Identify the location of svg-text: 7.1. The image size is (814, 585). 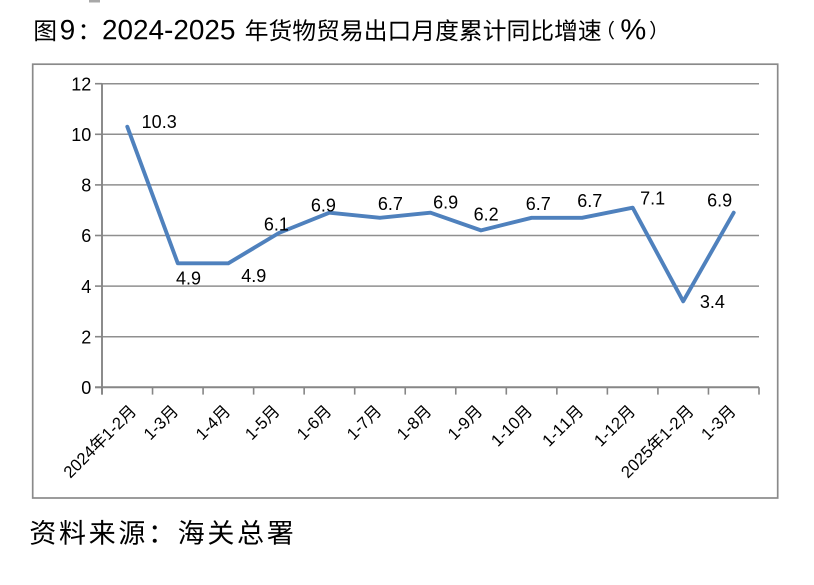
(652, 199).